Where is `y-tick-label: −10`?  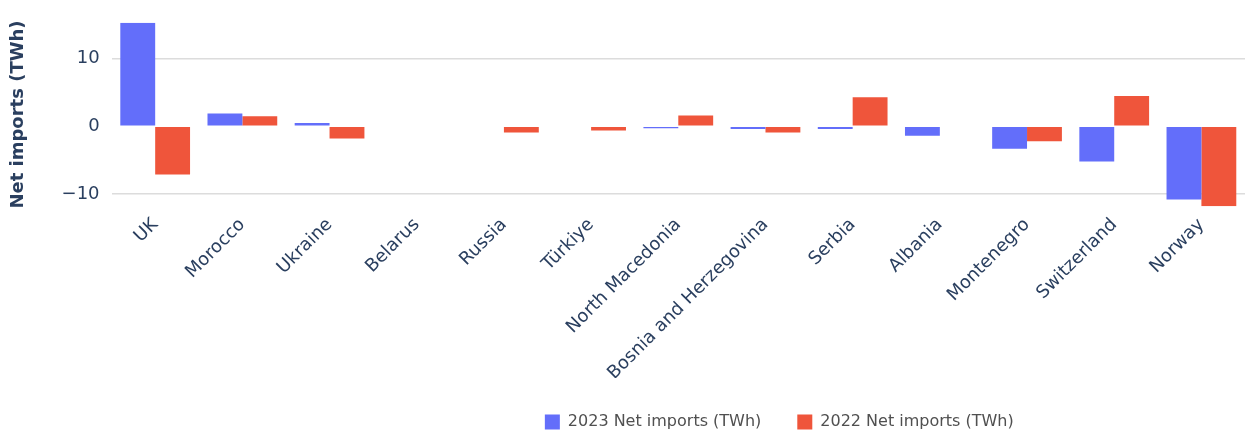 y-tick-label: −10 is located at coordinates (80, 192).